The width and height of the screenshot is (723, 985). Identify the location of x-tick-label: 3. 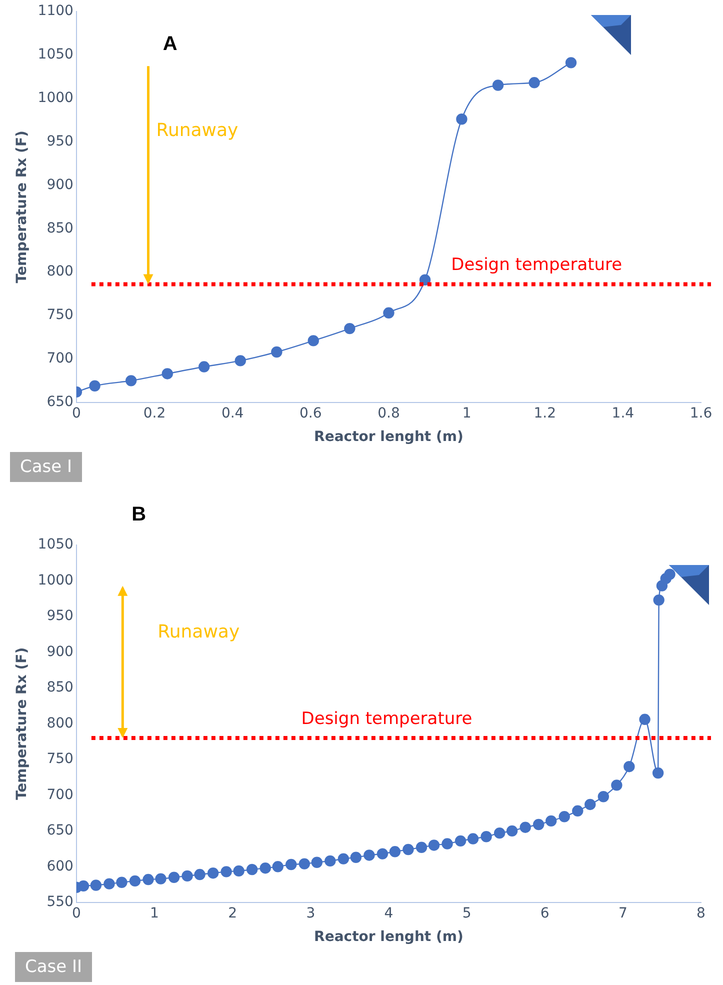
(311, 913).